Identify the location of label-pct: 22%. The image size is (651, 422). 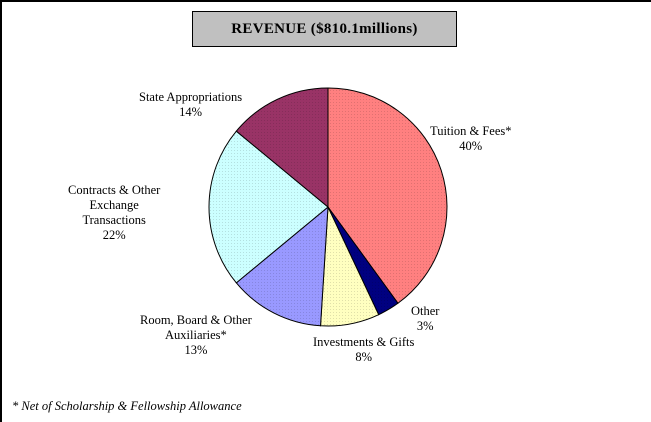
(114, 235).